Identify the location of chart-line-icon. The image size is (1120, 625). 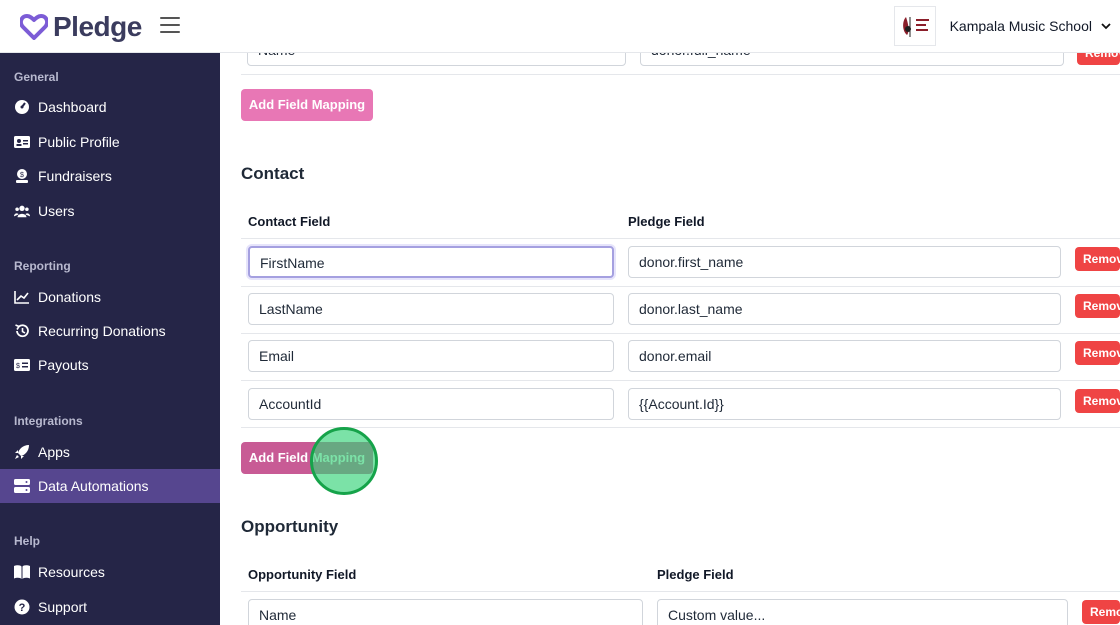
(22, 297).